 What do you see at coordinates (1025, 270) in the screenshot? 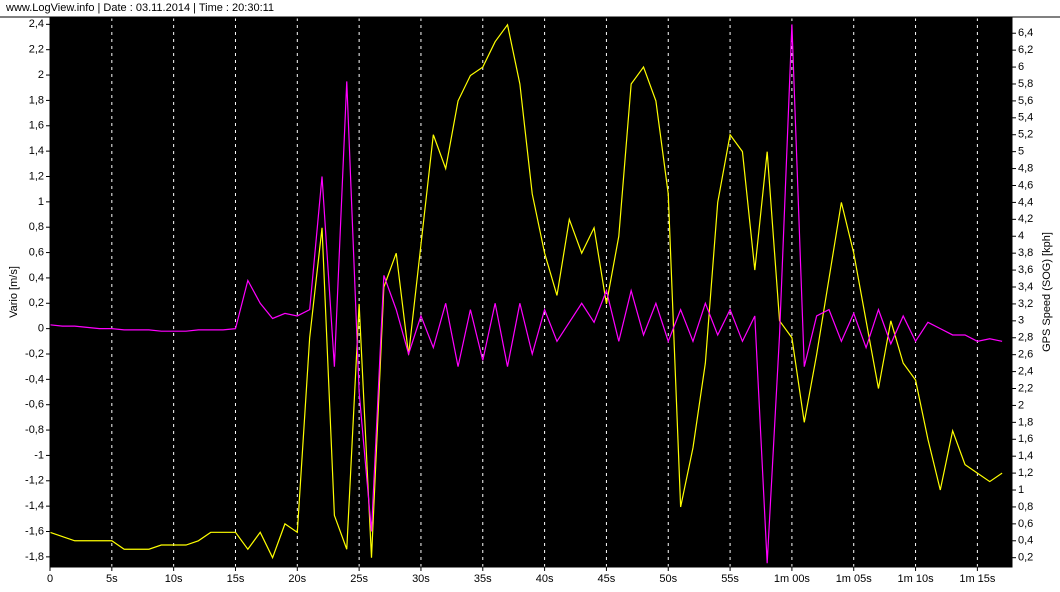
I see `y2-tick-label: 3,6` at bounding box center [1025, 270].